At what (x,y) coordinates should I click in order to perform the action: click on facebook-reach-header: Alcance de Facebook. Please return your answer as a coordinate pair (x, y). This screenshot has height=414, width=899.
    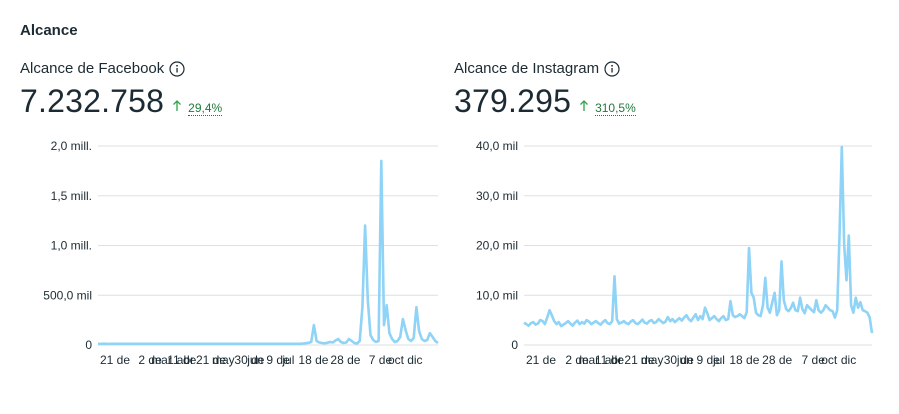
    Looking at the image, I should click on (235, 68).